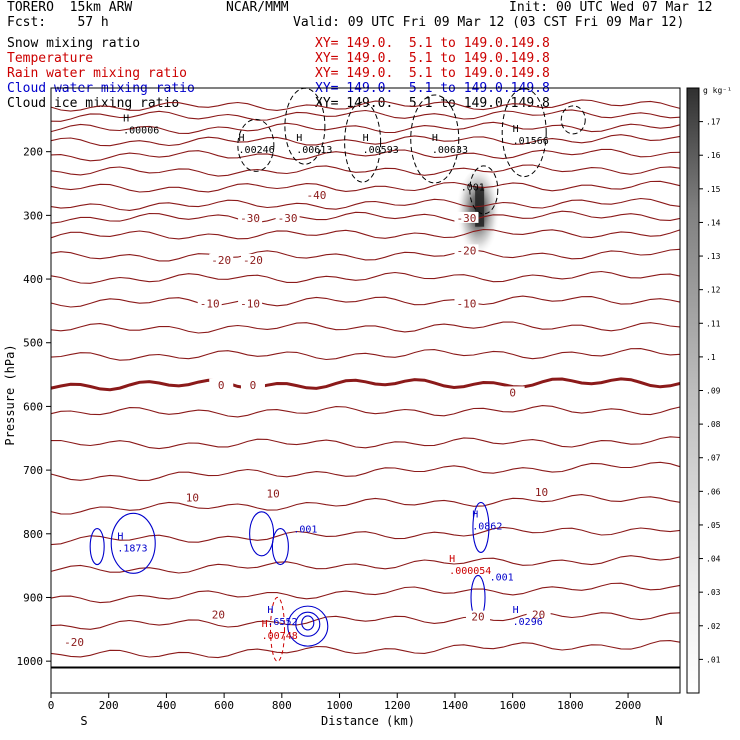  Describe the element at coordinates (314, 144) in the screenshot. I see `extremum-label: H.00613` at that location.